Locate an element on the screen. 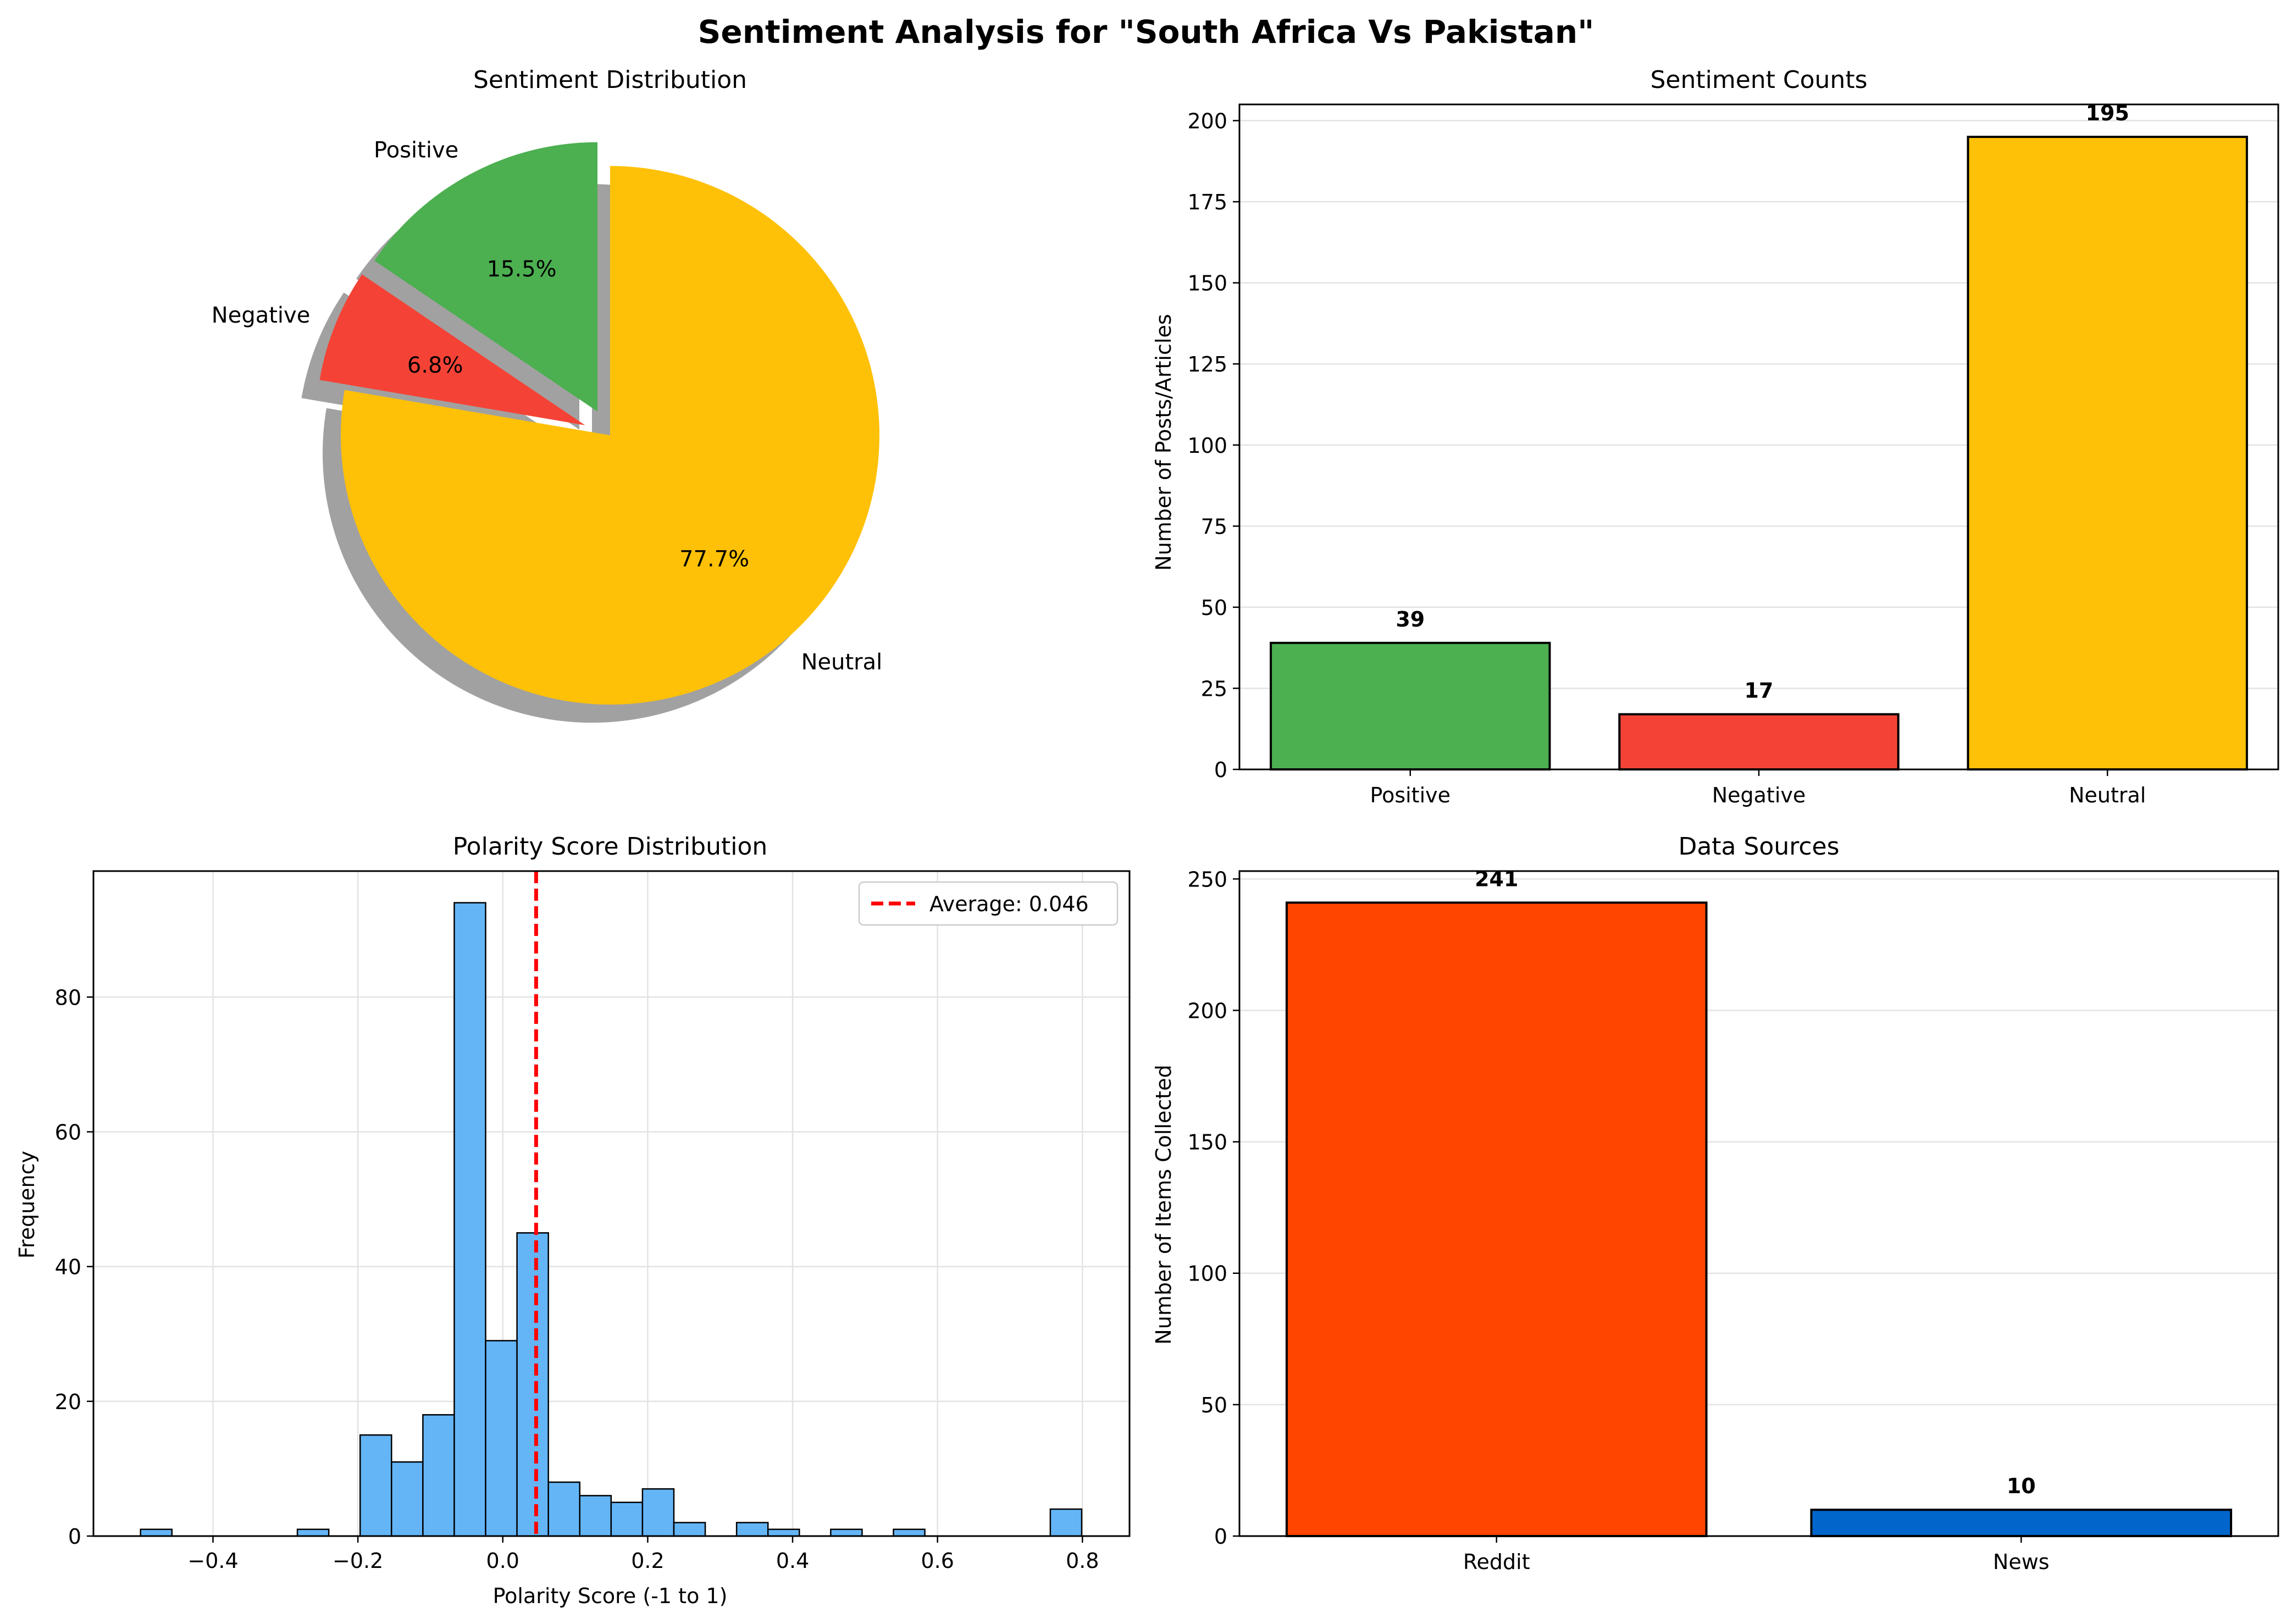  hist-title: Polarity Score Distribution is located at coordinates (610, 847).